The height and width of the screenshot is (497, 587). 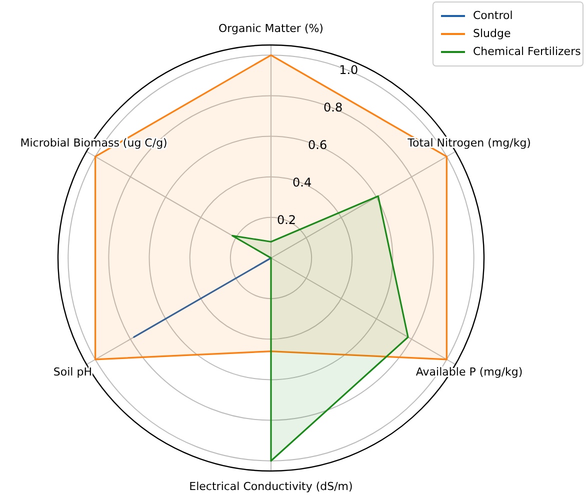 I want to click on y-tick-label: 0.8, so click(x=333, y=107).